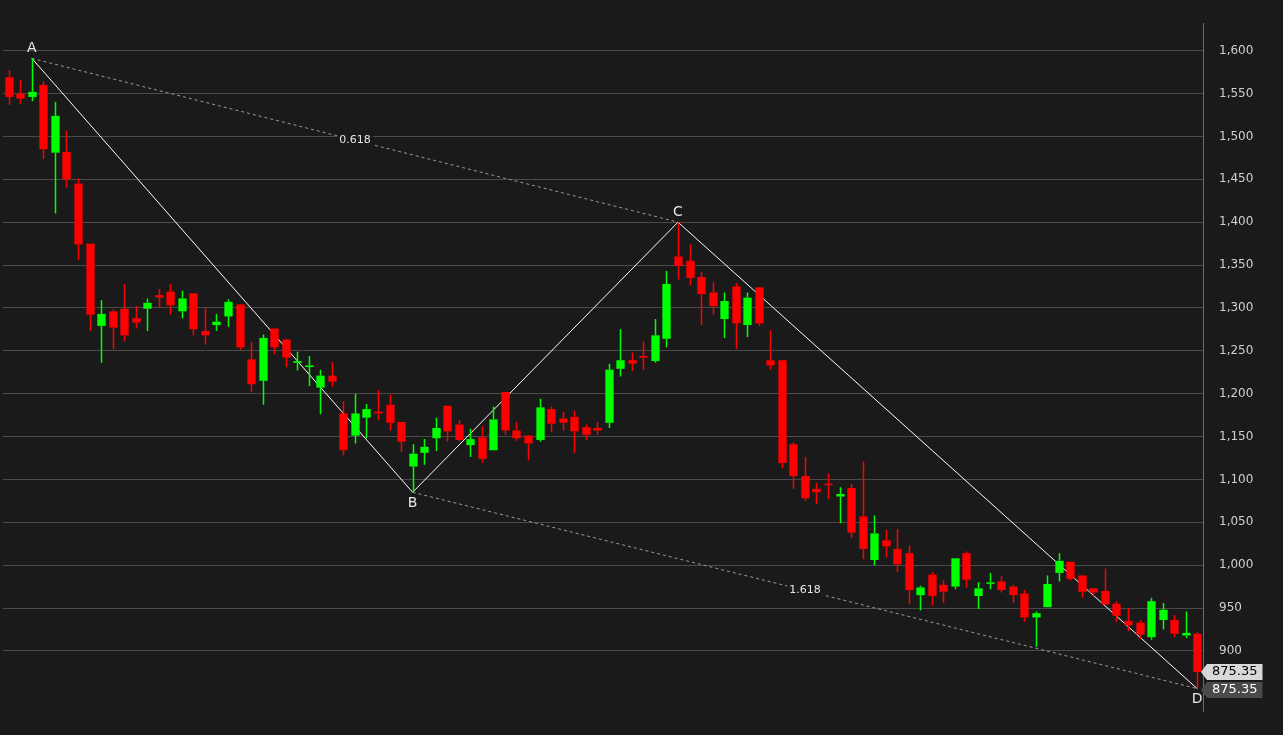 The image size is (1283, 735). Describe the element at coordinates (1236, 564) in the screenshot. I see `y-tick-label: 1,000` at that location.